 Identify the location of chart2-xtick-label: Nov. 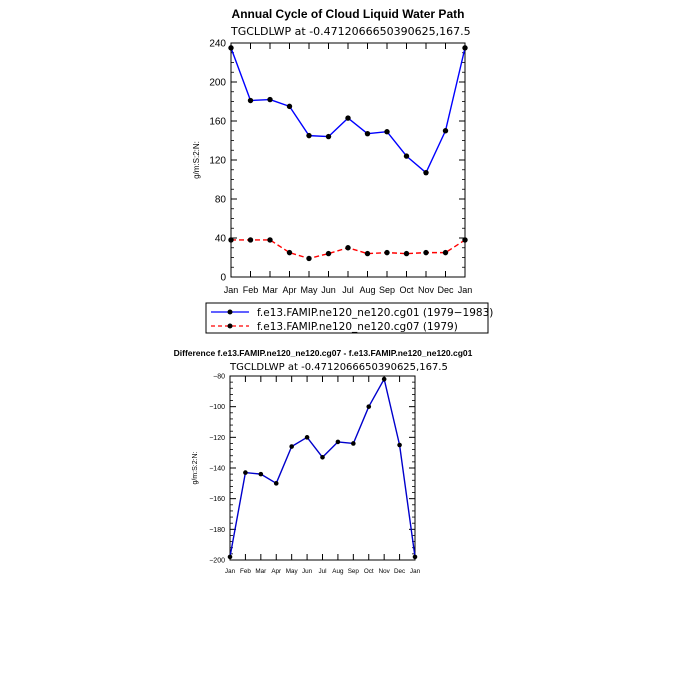
(385, 571).